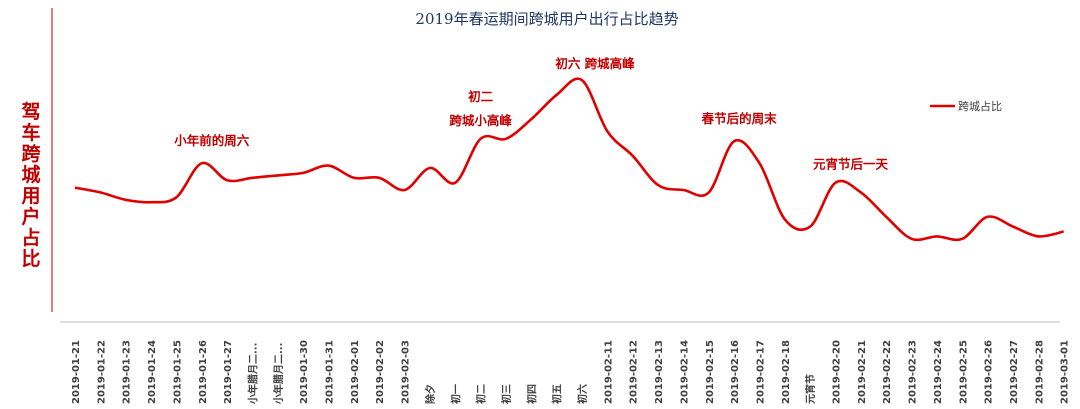 Image resolution: width=1080 pixels, height=409 pixels. What do you see at coordinates (634, 372) in the screenshot?
I see `x-tick-label: 2019-02-12` at bounding box center [634, 372].